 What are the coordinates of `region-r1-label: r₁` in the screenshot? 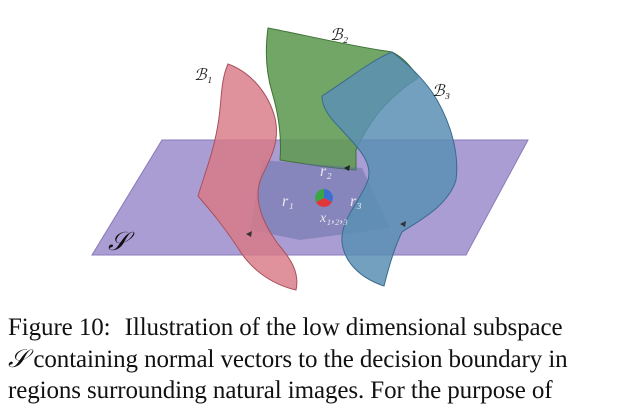 It's located at (288, 201).